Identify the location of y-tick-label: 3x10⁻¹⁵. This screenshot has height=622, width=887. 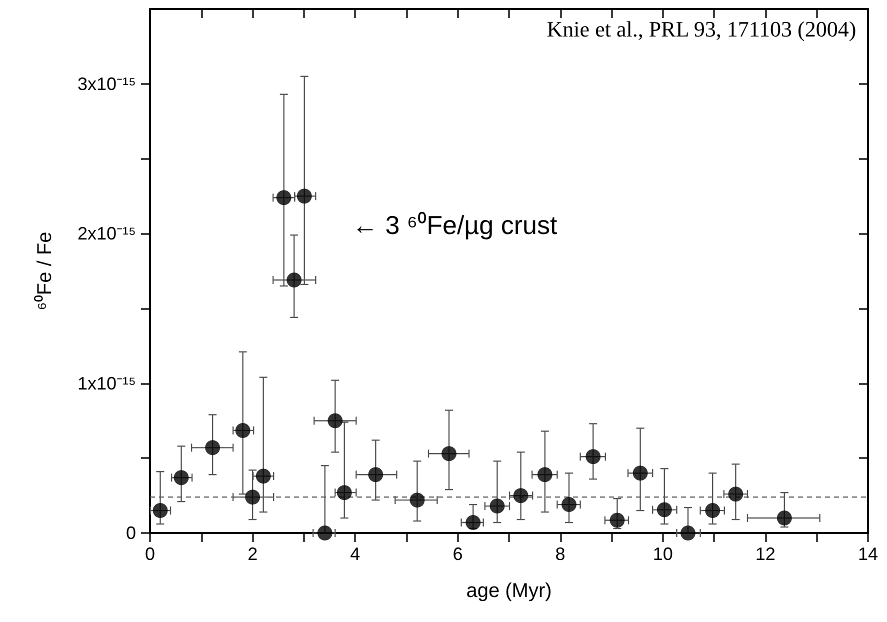
(107, 84).